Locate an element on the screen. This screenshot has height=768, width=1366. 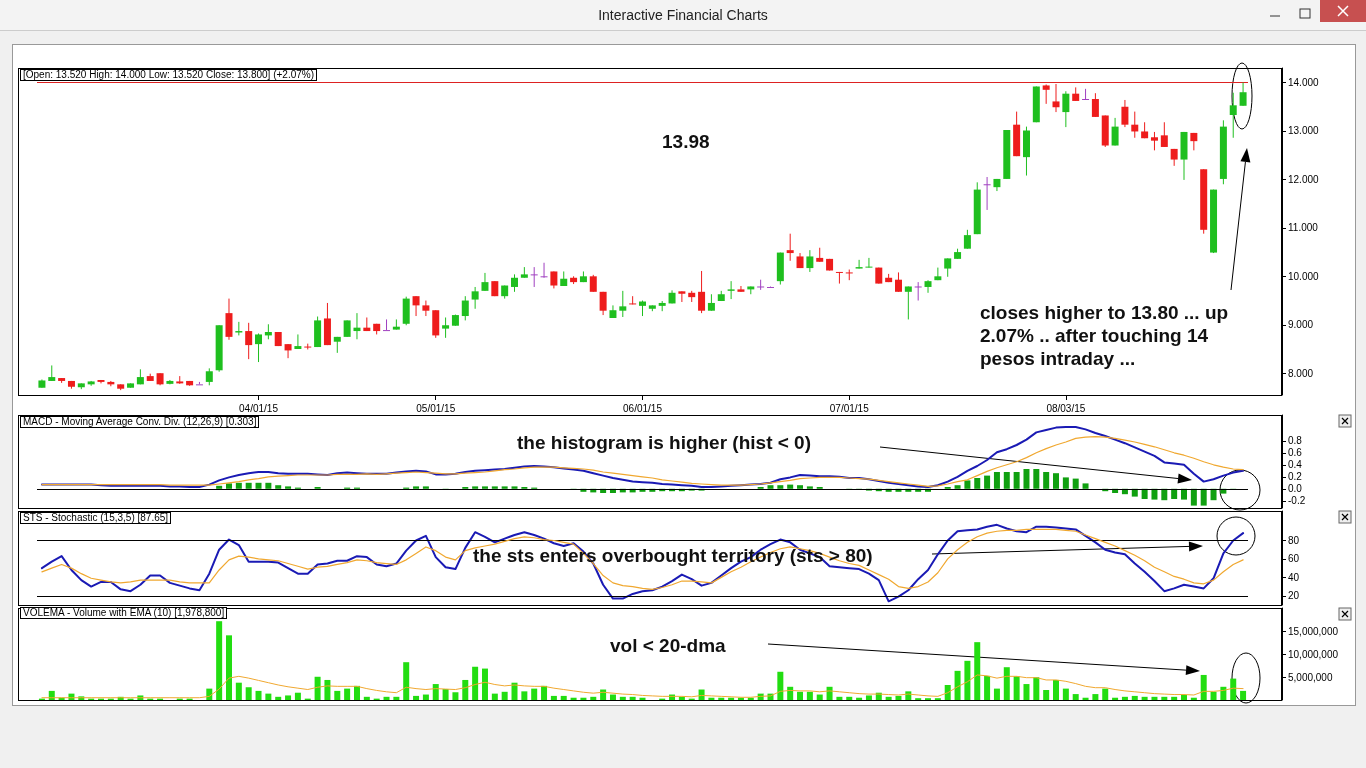
y-tick-label: 13.000 is located at coordinates (1304, 131).